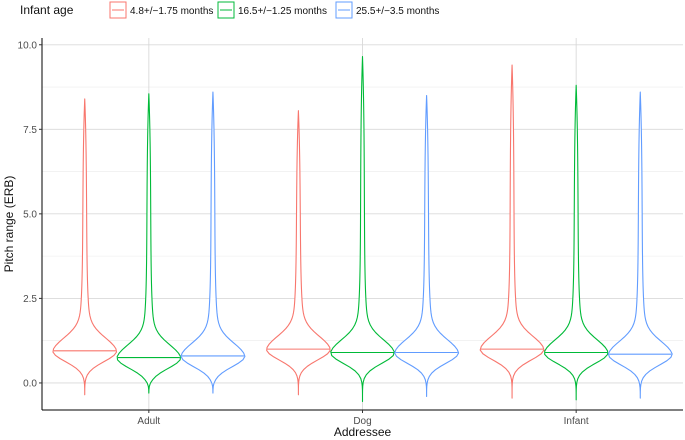  What do you see at coordinates (28, 45) in the screenshot?
I see `y-tick-label: 10.0` at bounding box center [28, 45].